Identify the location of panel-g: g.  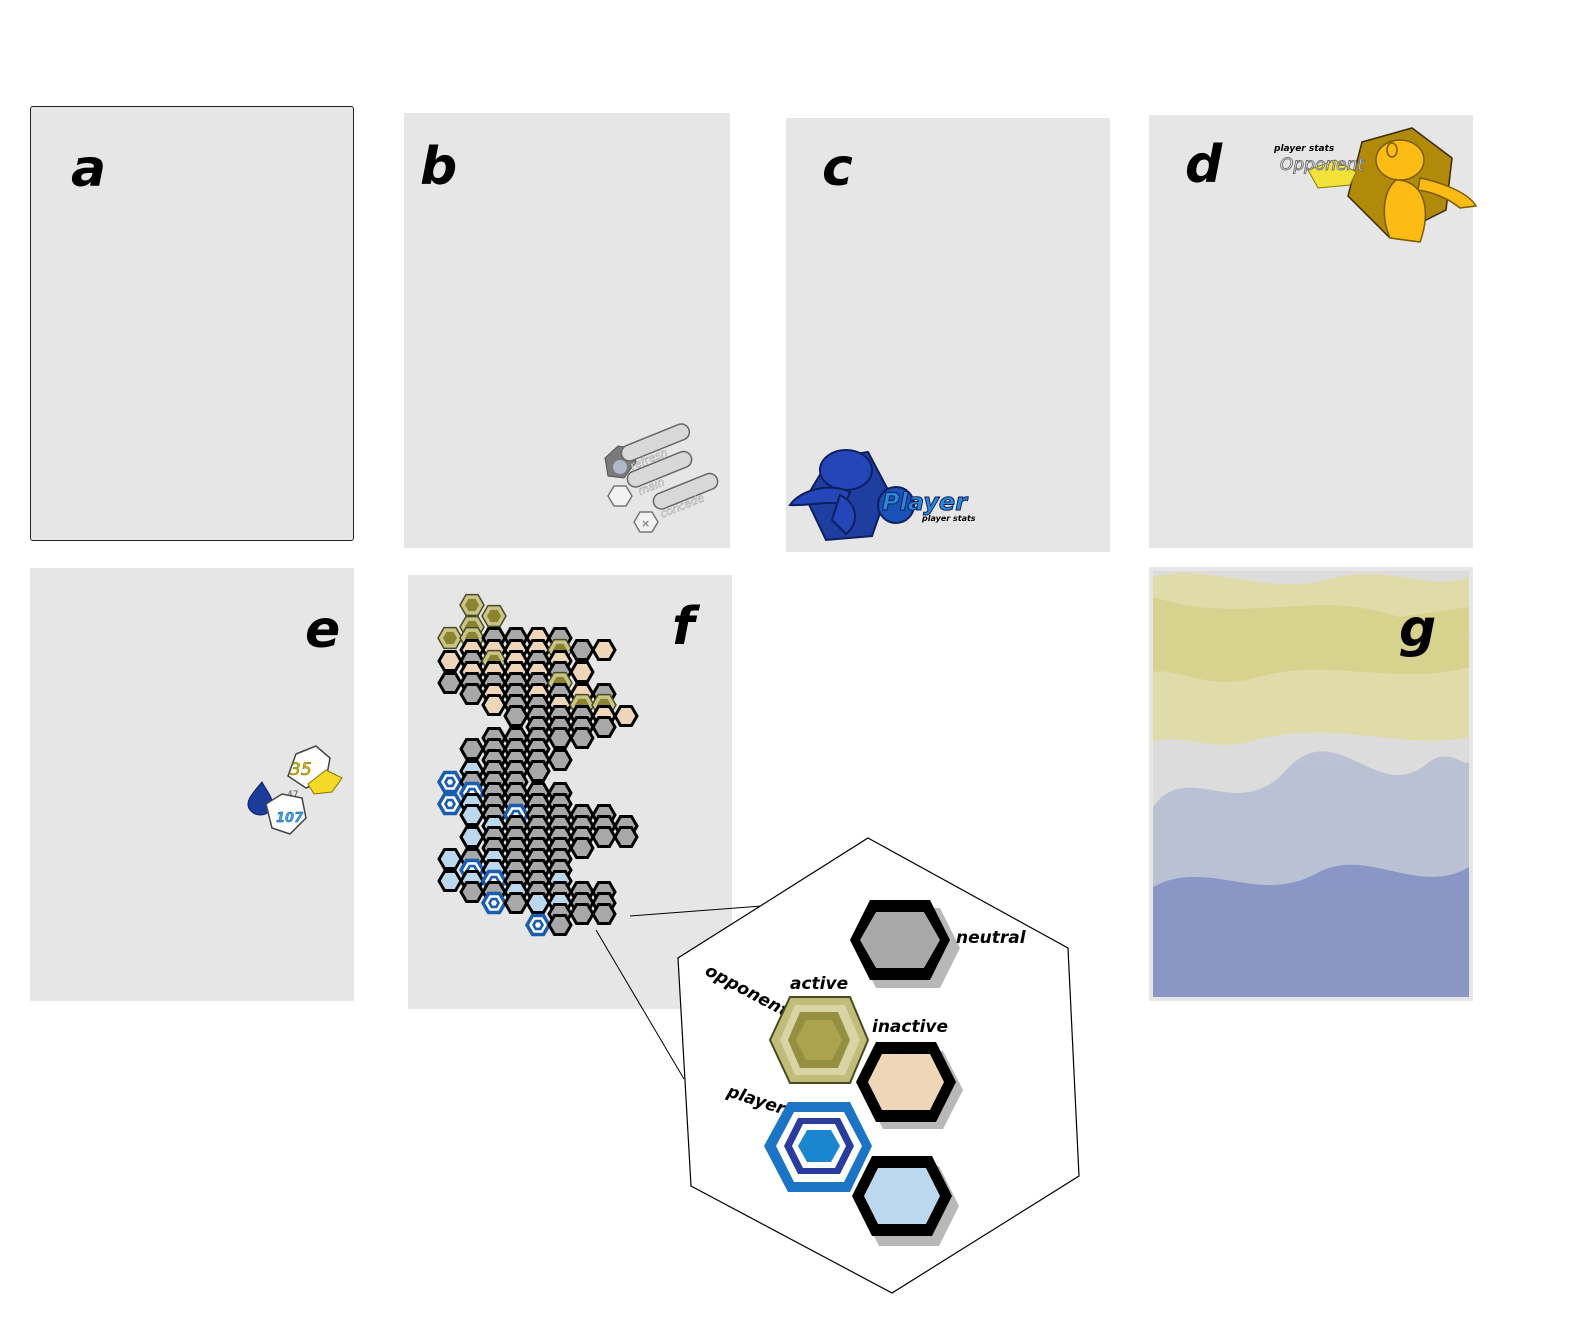
(1311, 784).